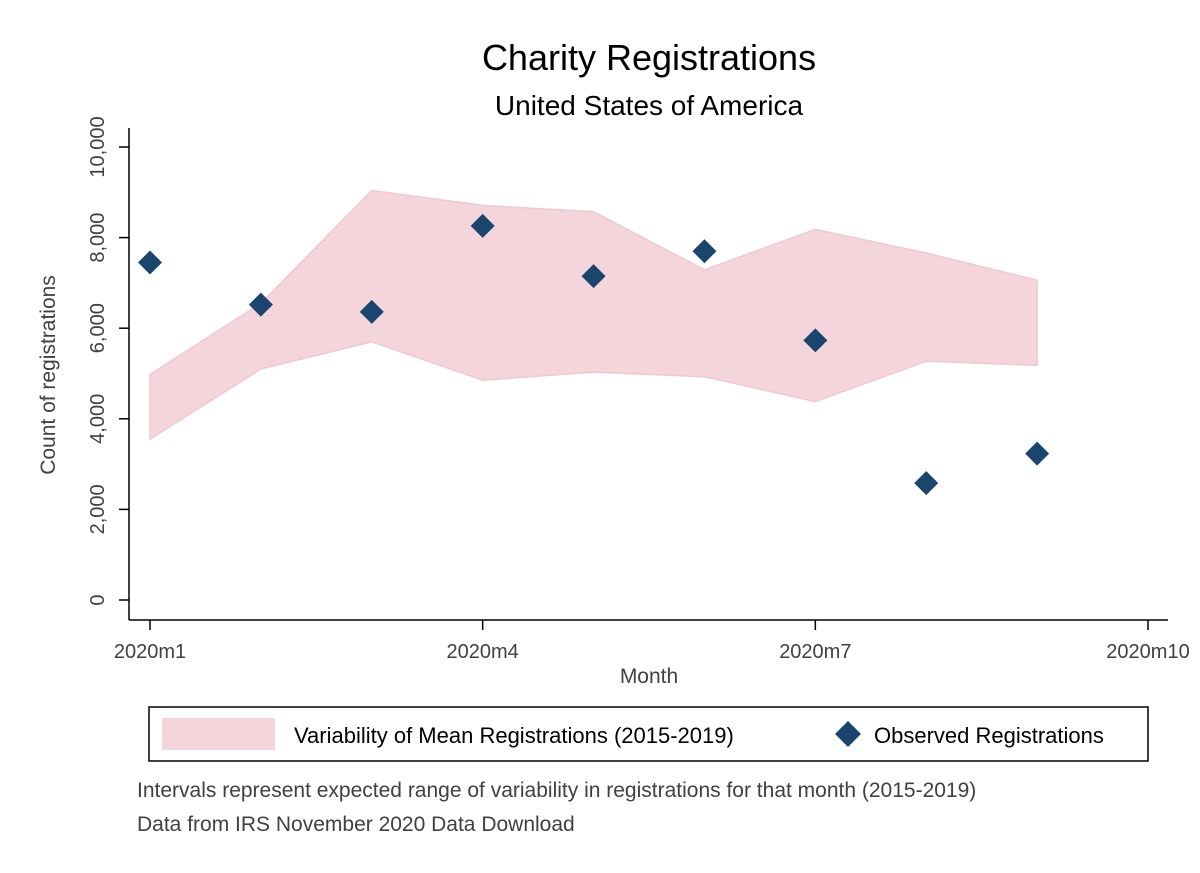  Describe the element at coordinates (815, 652) in the screenshot. I see `x-tick-label: 2020m7` at that location.